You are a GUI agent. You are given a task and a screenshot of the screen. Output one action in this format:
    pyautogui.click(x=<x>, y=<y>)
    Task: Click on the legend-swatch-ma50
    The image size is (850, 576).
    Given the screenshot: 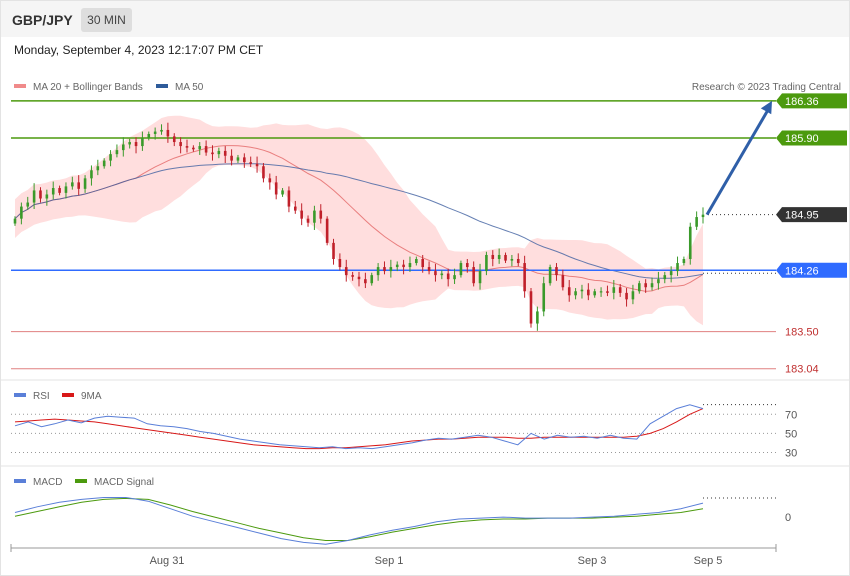 What is the action you would take?
    pyautogui.click(x=162, y=86)
    